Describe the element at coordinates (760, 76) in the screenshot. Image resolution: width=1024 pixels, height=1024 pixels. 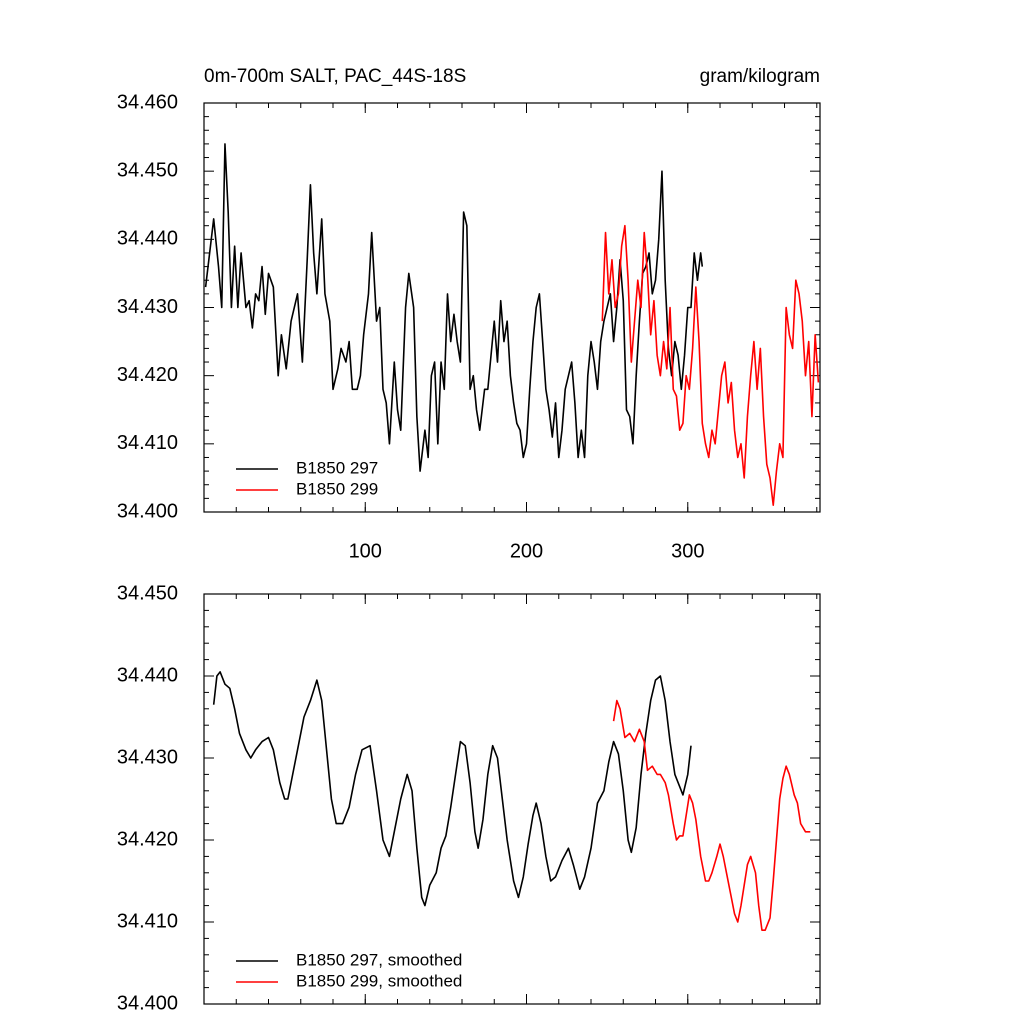
I see `units-label: gram/kilogram` at that location.